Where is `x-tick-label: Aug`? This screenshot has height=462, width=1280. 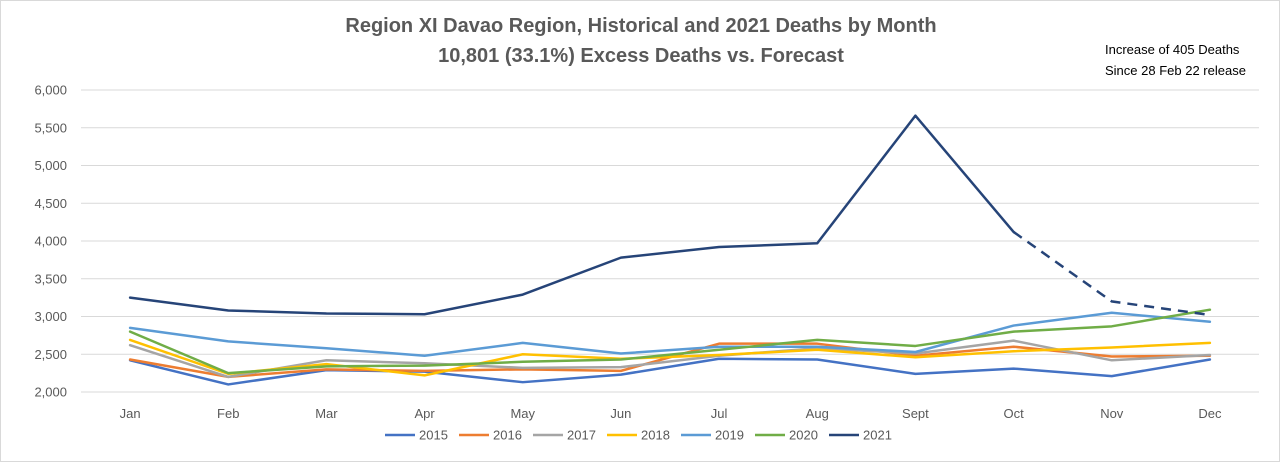 x-tick-label: Aug is located at coordinates (817, 413).